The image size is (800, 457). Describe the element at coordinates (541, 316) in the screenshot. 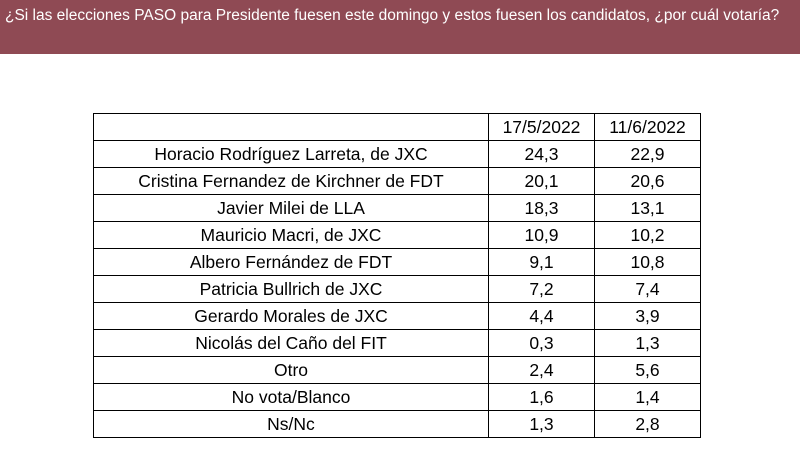

I see `value-date-1: 4,4` at that location.